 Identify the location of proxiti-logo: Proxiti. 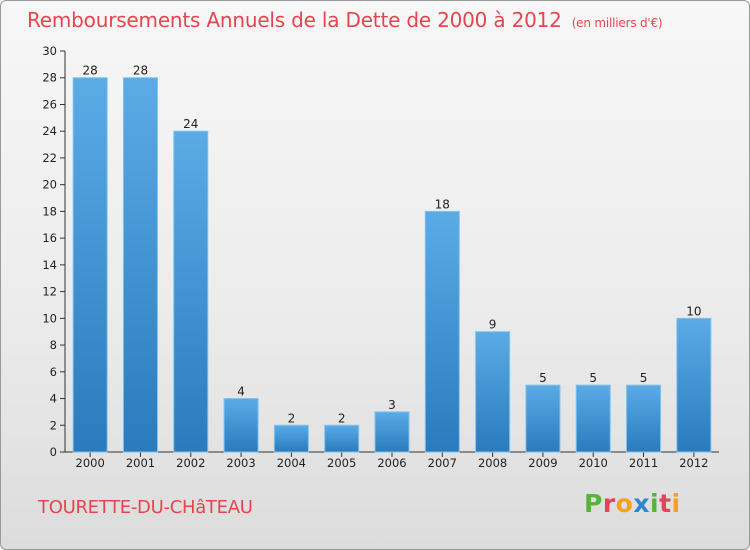
(632, 503).